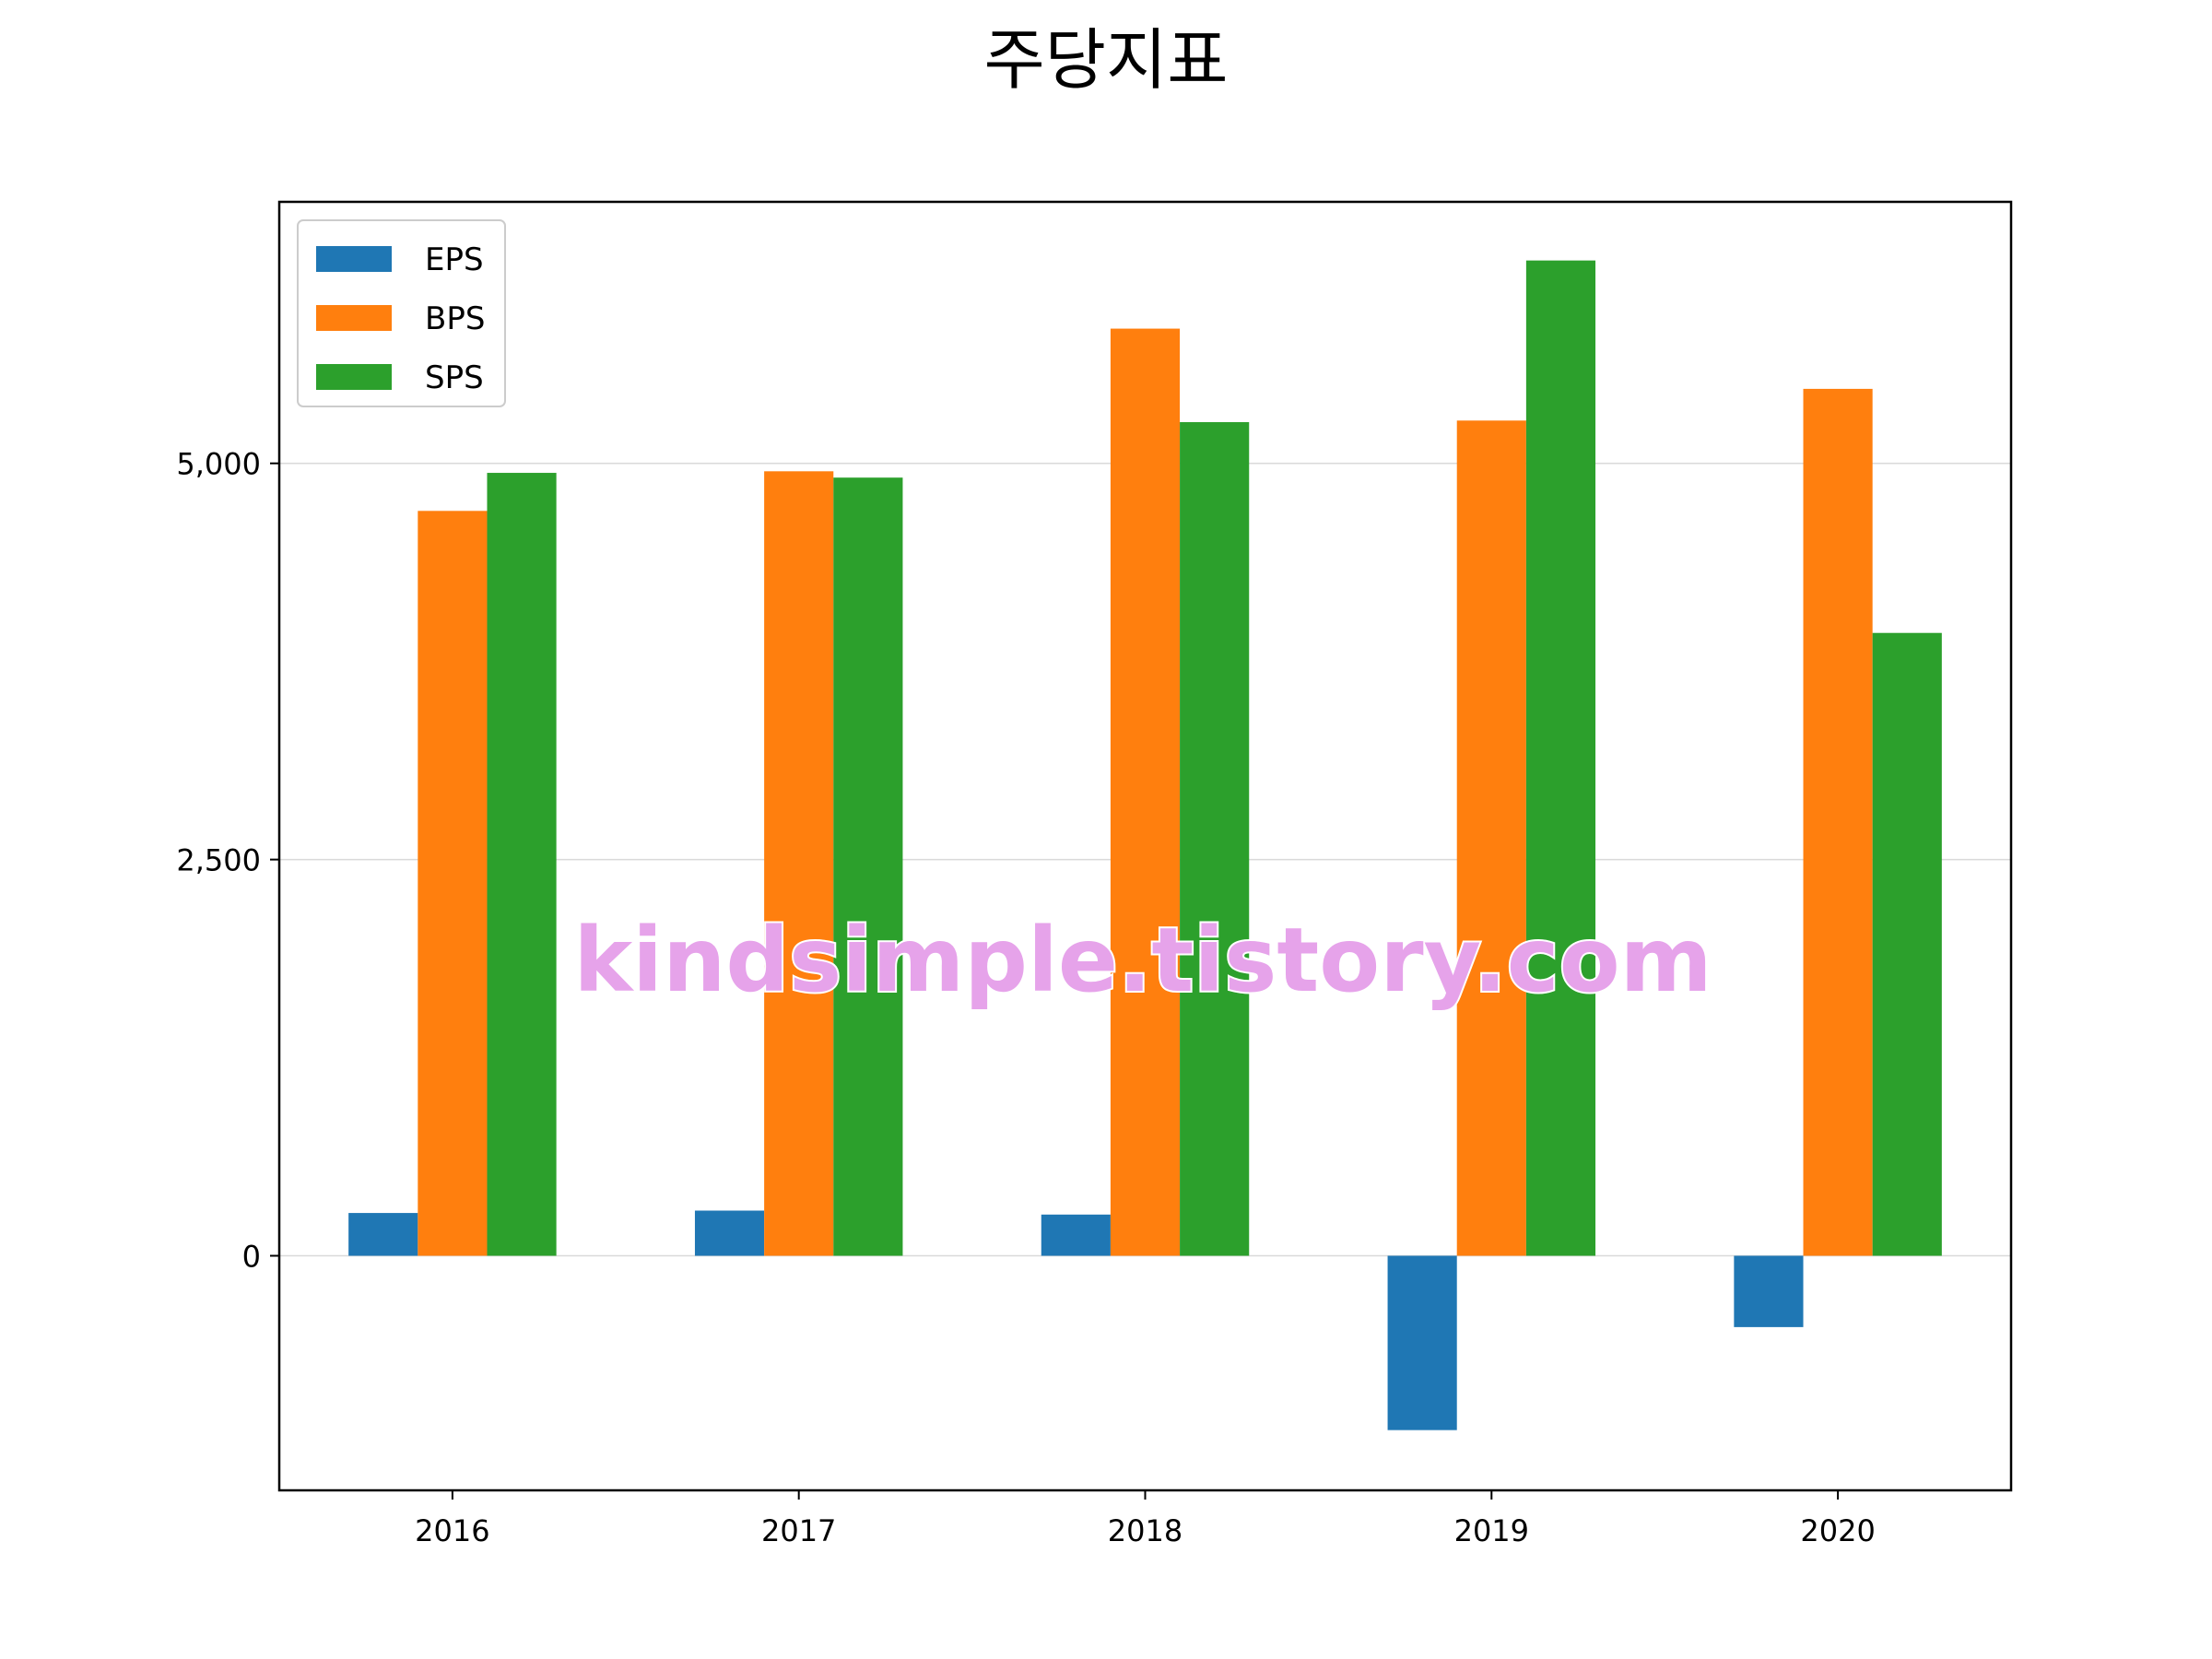 The width and height of the screenshot is (2212, 1659). What do you see at coordinates (798, 1530) in the screenshot?
I see `x-tick-label: 2017` at bounding box center [798, 1530].